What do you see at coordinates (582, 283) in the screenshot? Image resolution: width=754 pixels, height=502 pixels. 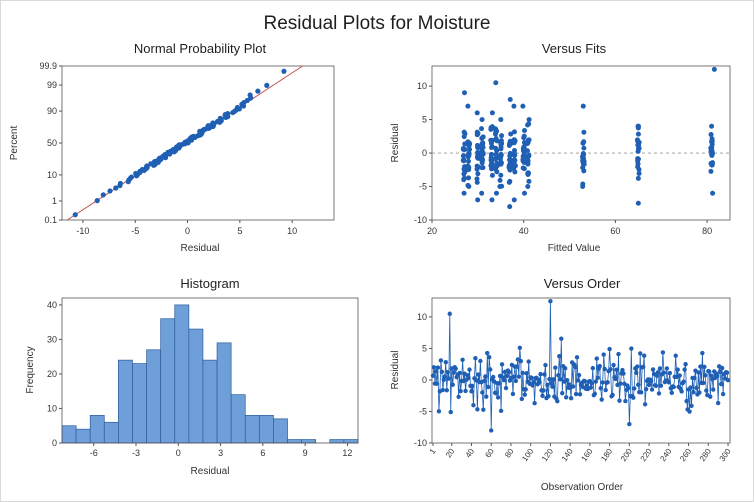 I see `panel-title-versus-order: Versus Order` at bounding box center [582, 283].